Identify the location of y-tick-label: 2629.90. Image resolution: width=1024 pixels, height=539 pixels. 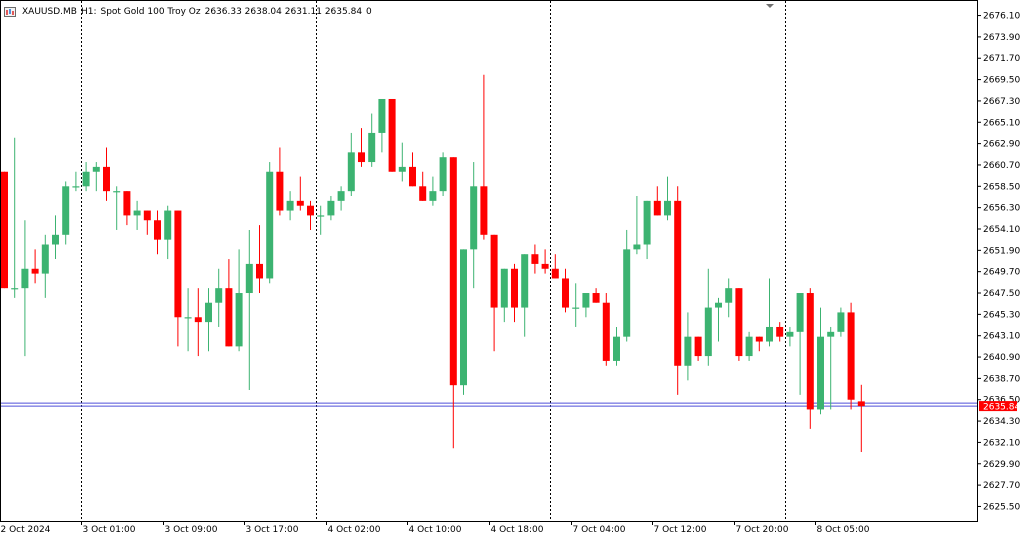
(1001, 465).